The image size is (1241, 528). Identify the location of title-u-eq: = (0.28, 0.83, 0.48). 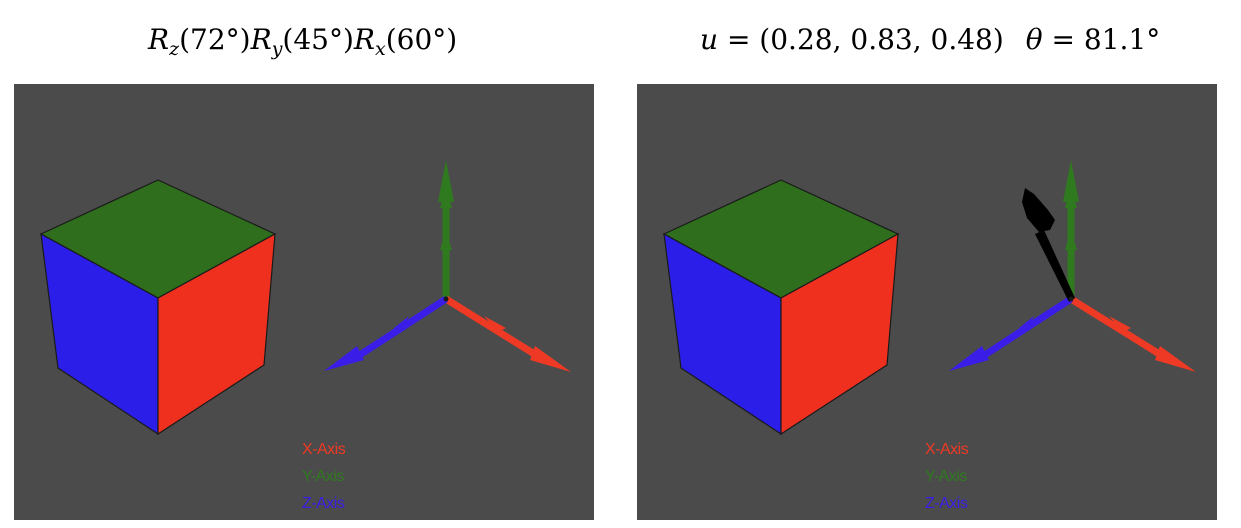
(861, 39).